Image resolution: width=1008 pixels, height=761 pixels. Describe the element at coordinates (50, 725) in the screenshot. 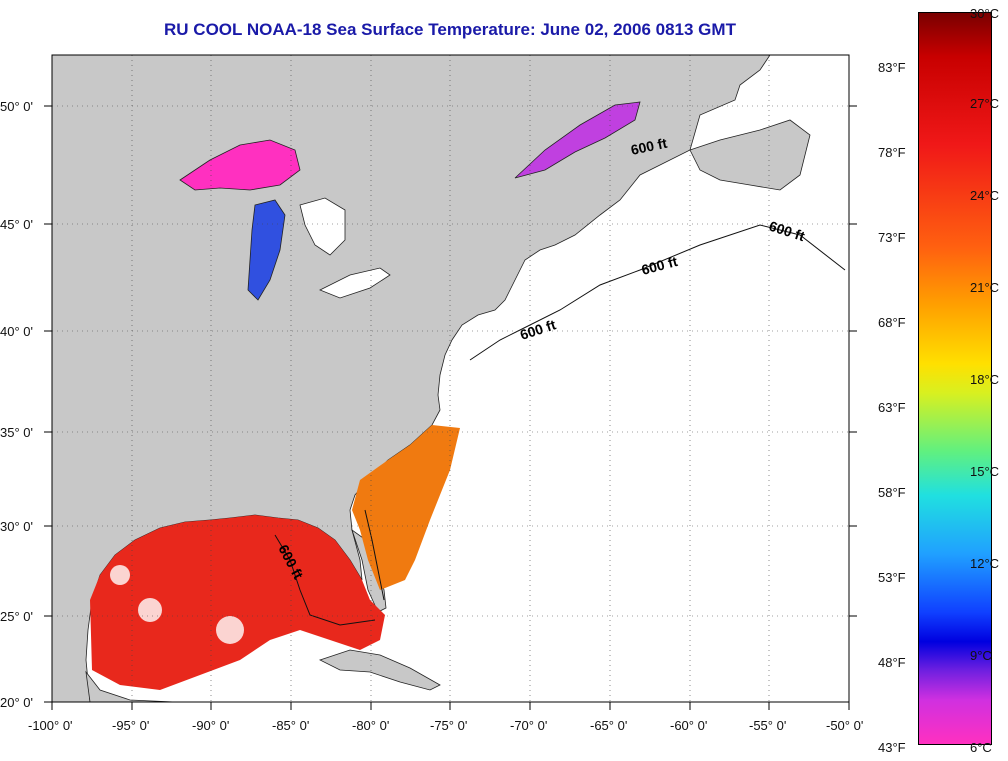

I see `lon-label: -100° 0'` at that location.